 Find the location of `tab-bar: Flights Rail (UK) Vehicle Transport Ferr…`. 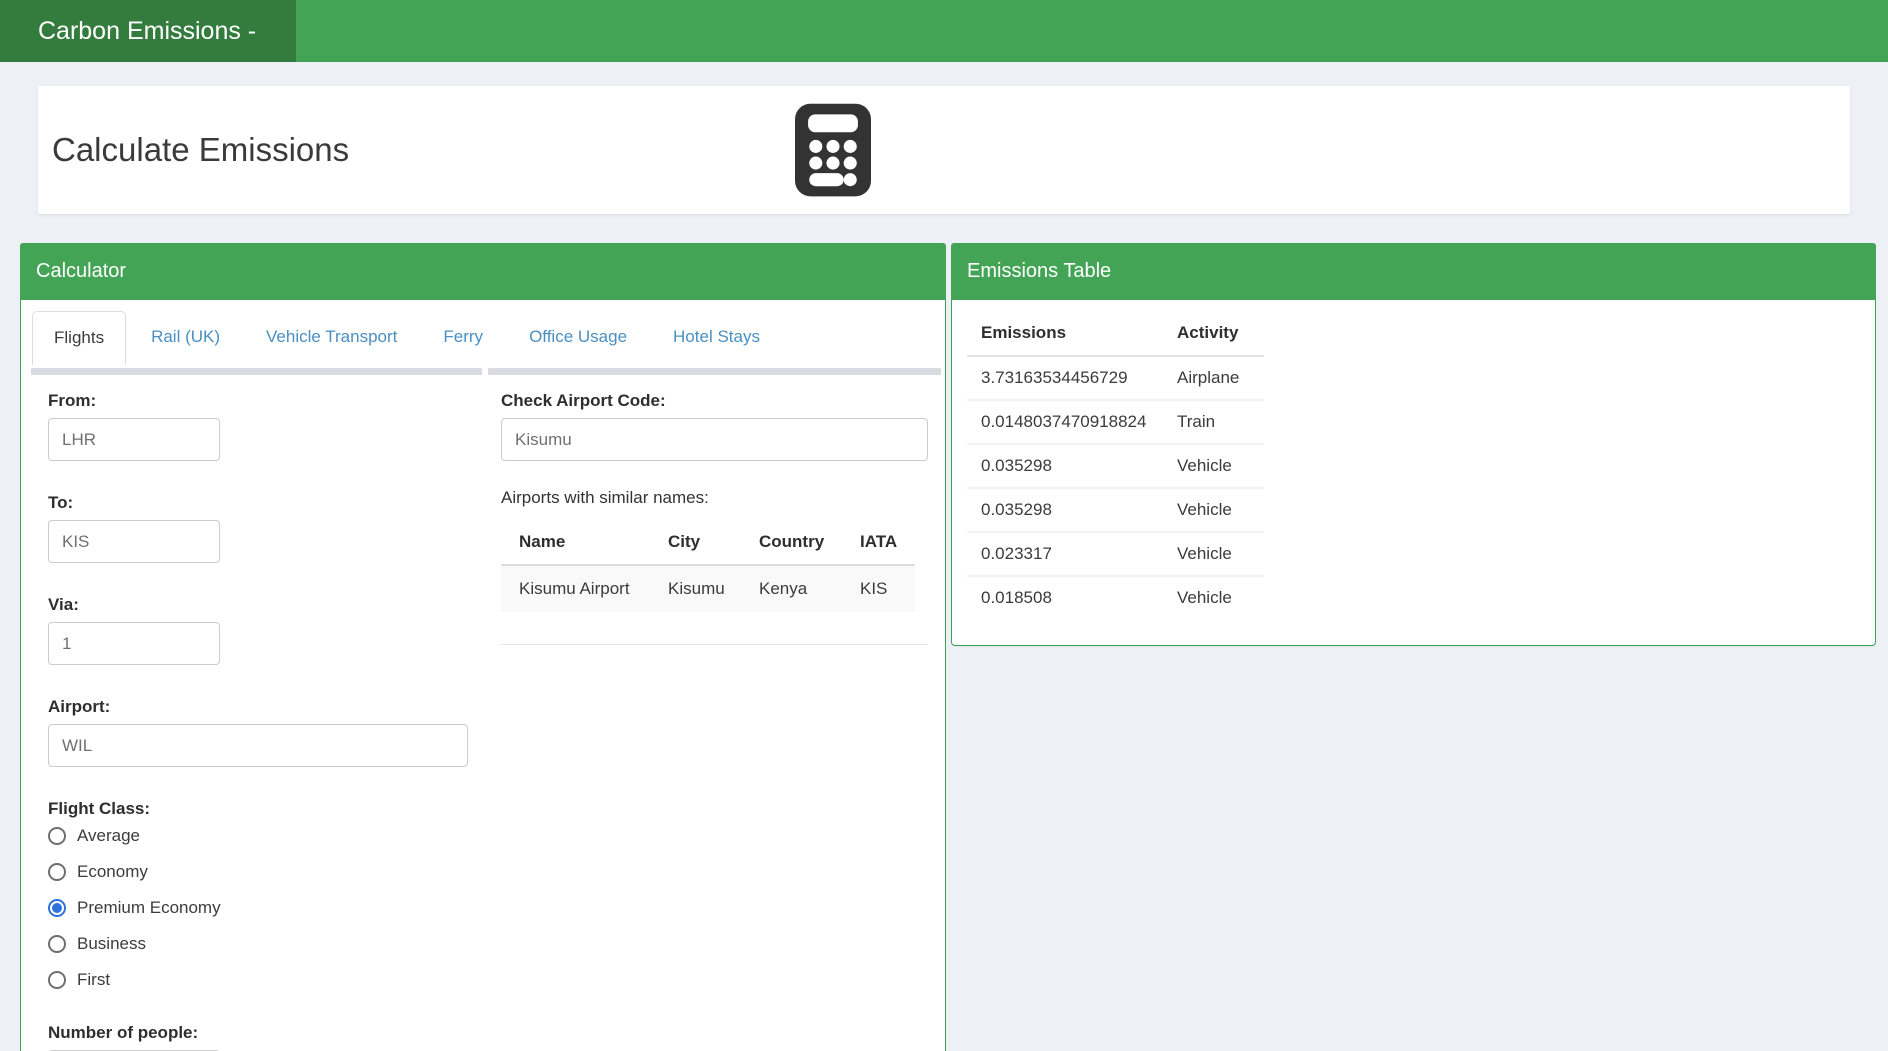

tab-bar: Flights Rail (UK) Vehicle Transport Ferr… is located at coordinates (488, 338).